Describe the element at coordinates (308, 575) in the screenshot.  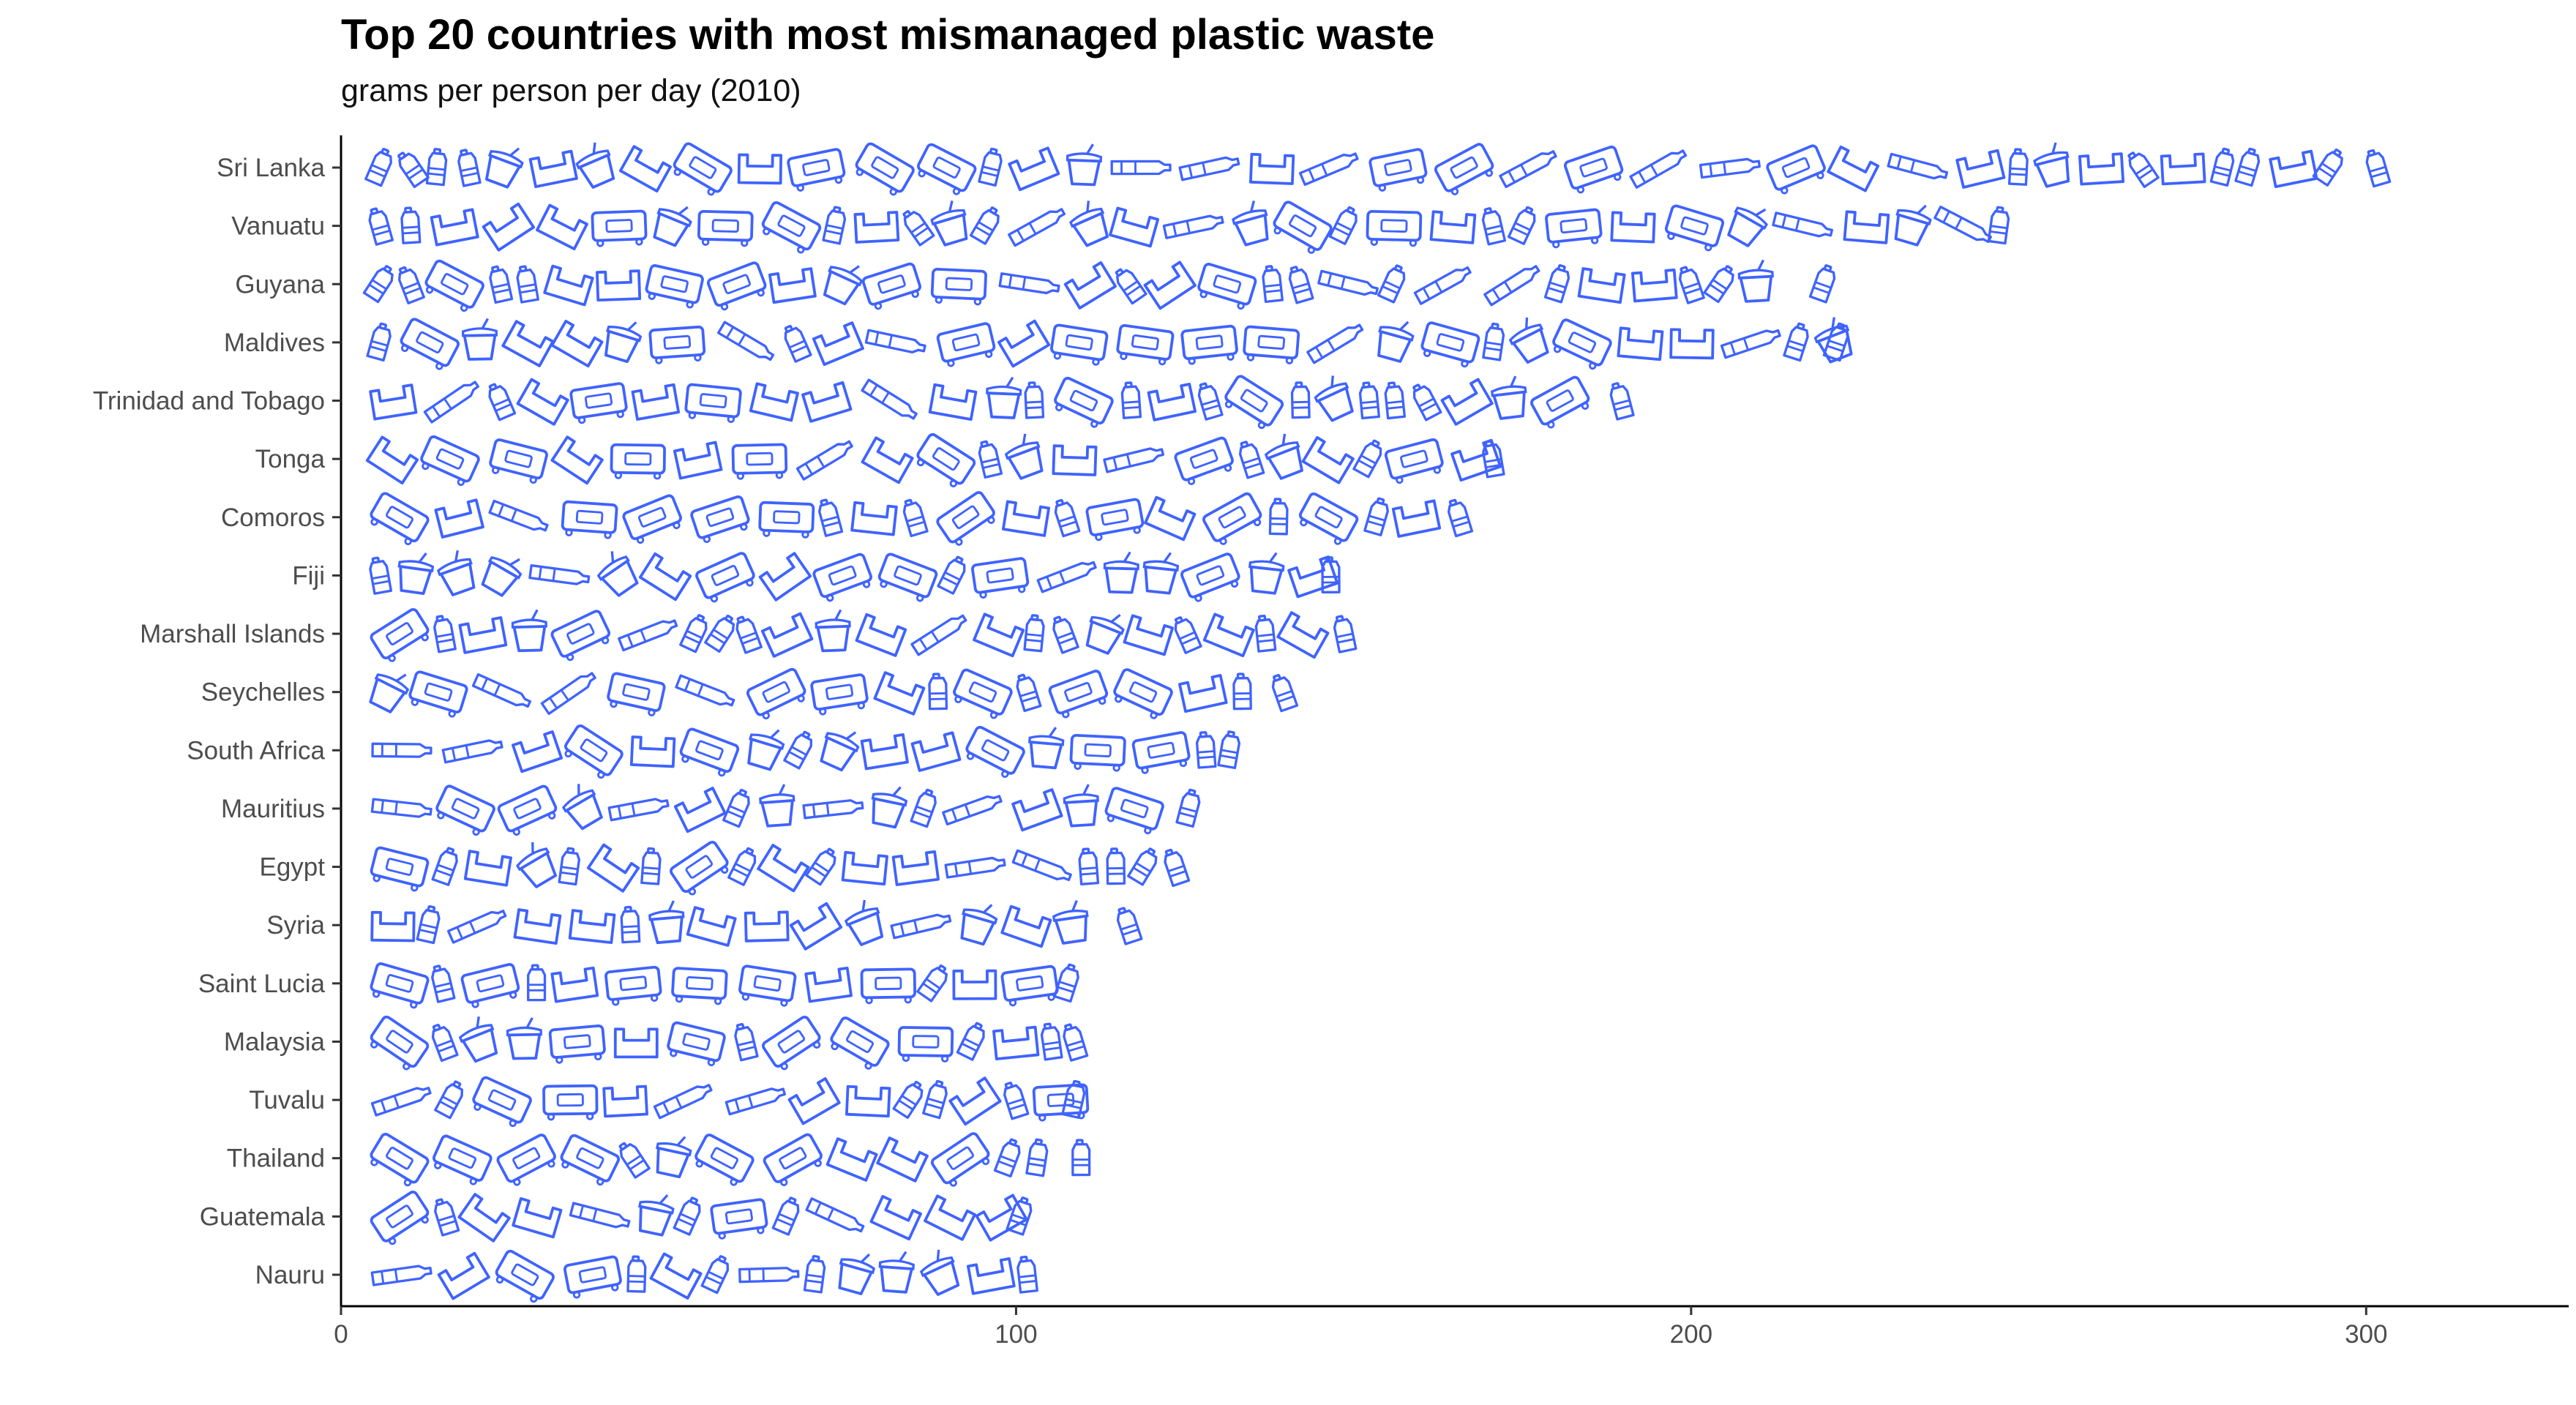
I see `y-tick-label: Fiji` at that location.